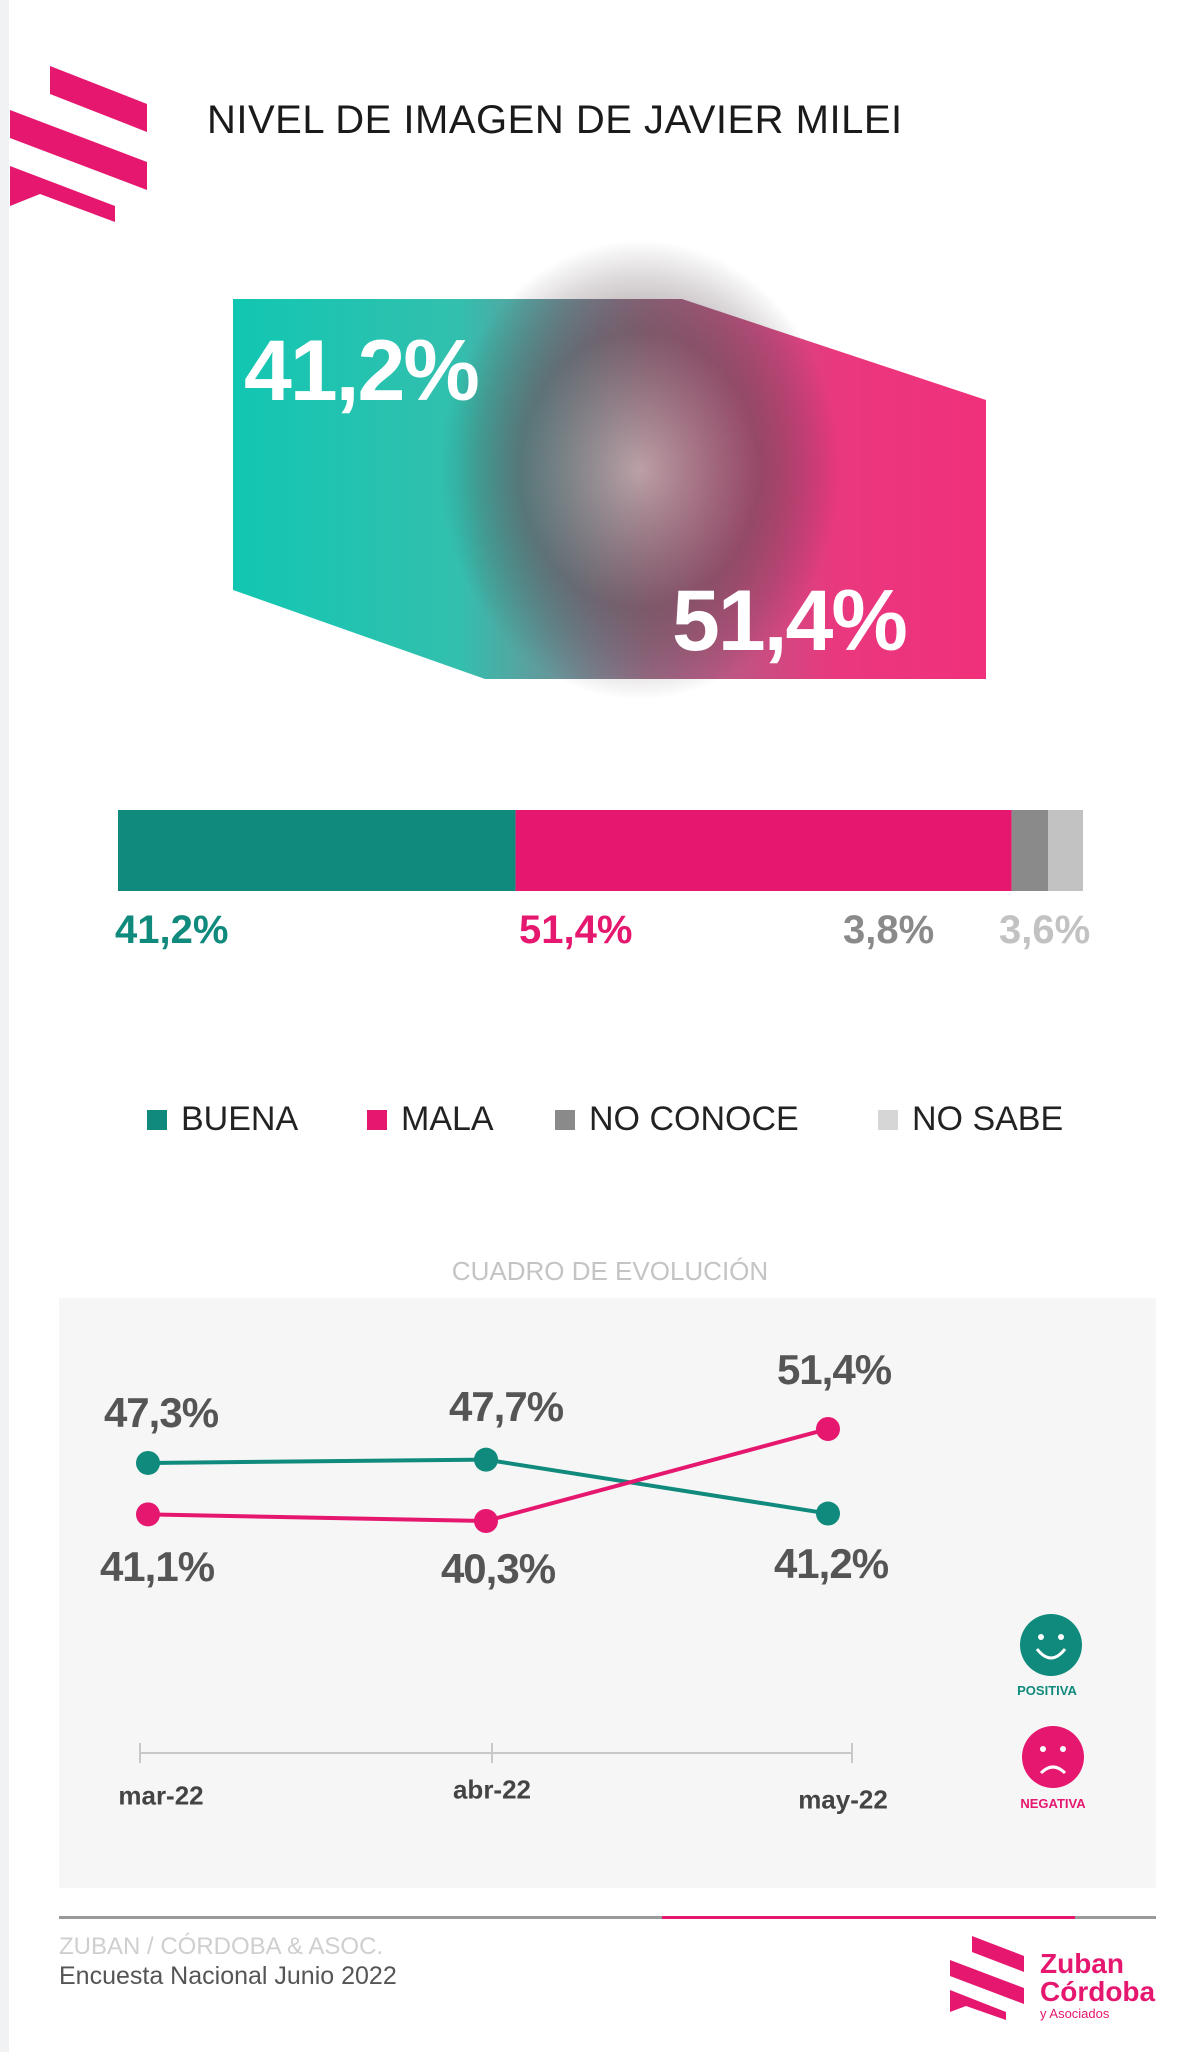 This screenshot has height=2052, width=1200. What do you see at coordinates (831, 1563) in the screenshot?
I see `data-label-positiva: 41,2%` at bounding box center [831, 1563].